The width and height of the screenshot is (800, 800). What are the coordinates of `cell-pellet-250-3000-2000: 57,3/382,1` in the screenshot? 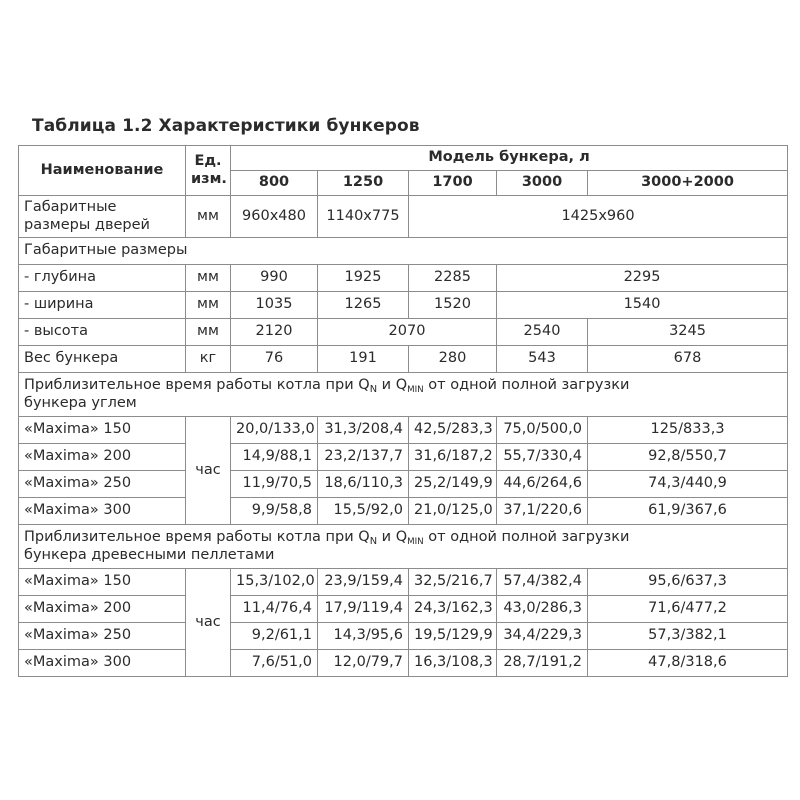 It's located at (687, 636).